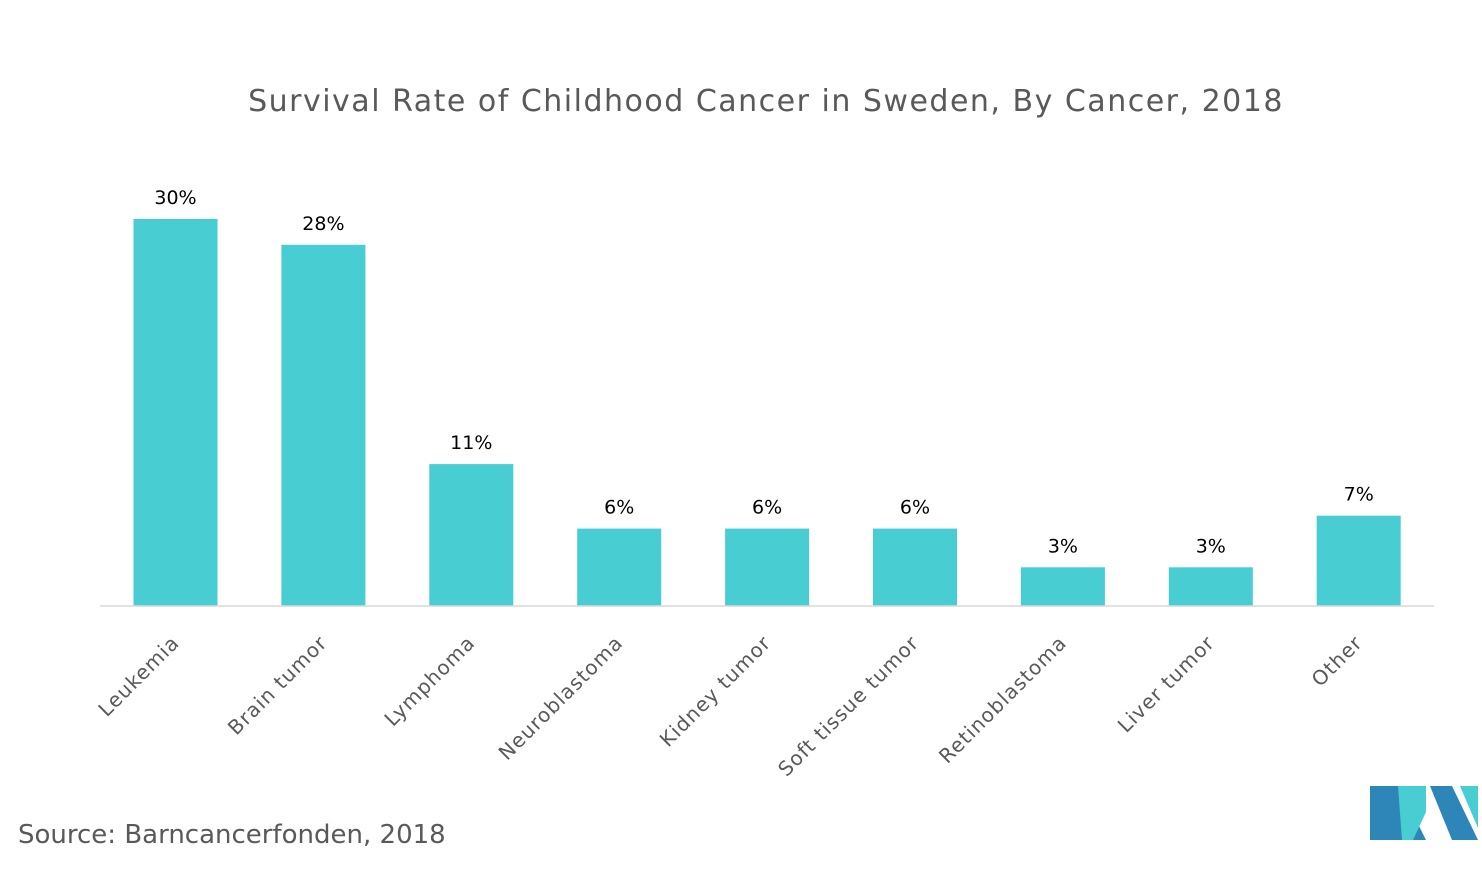  Describe the element at coordinates (1359, 495) in the screenshot. I see `data-label: 7%` at that location.